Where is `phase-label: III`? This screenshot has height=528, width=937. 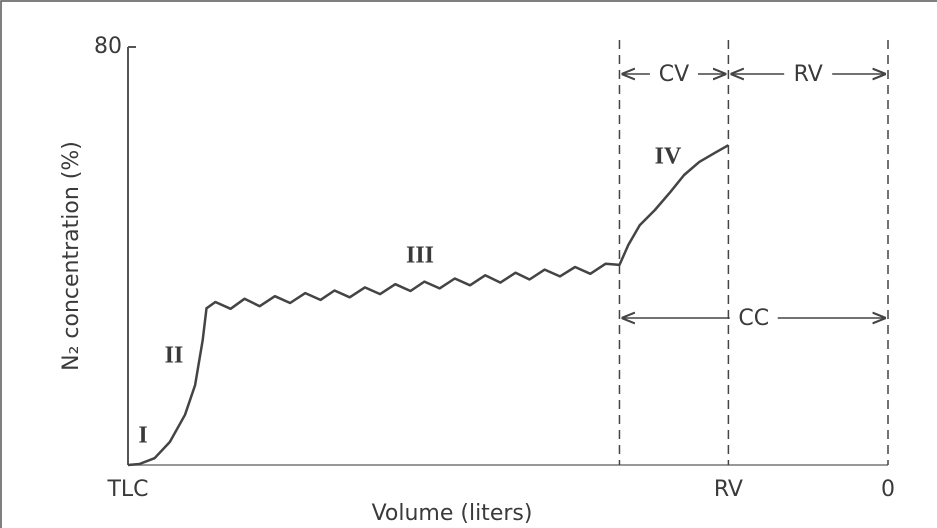
phase-label: III is located at coordinates (420, 256).